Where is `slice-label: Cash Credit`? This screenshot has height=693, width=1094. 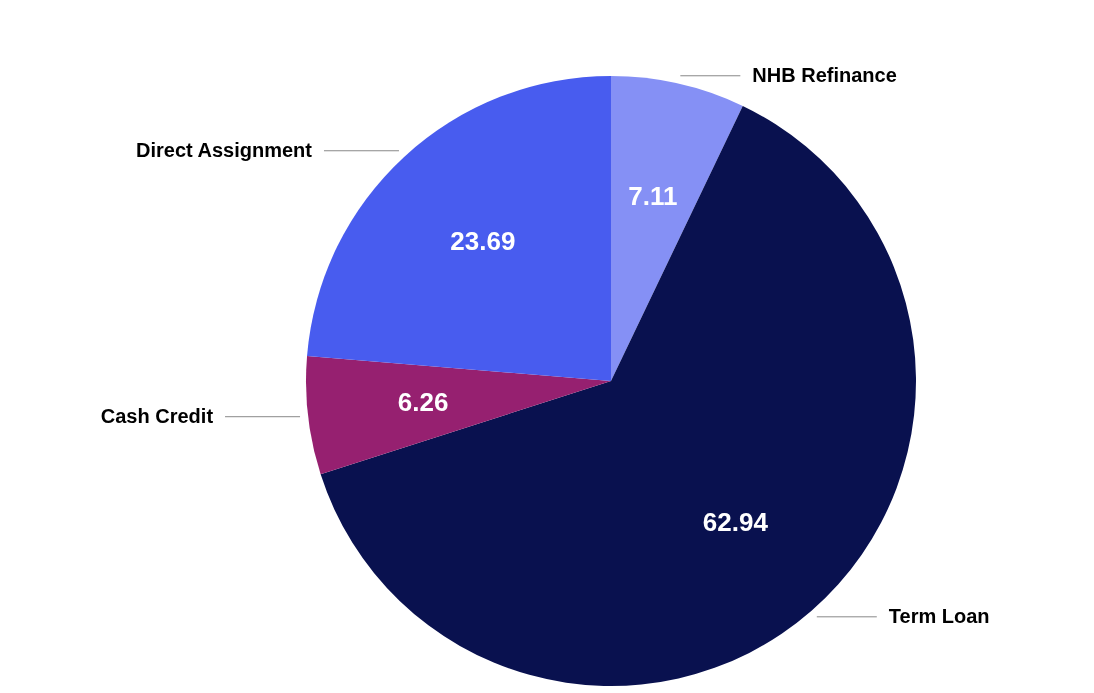
slice-label: Cash Credit is located at coordinates (157, 415).